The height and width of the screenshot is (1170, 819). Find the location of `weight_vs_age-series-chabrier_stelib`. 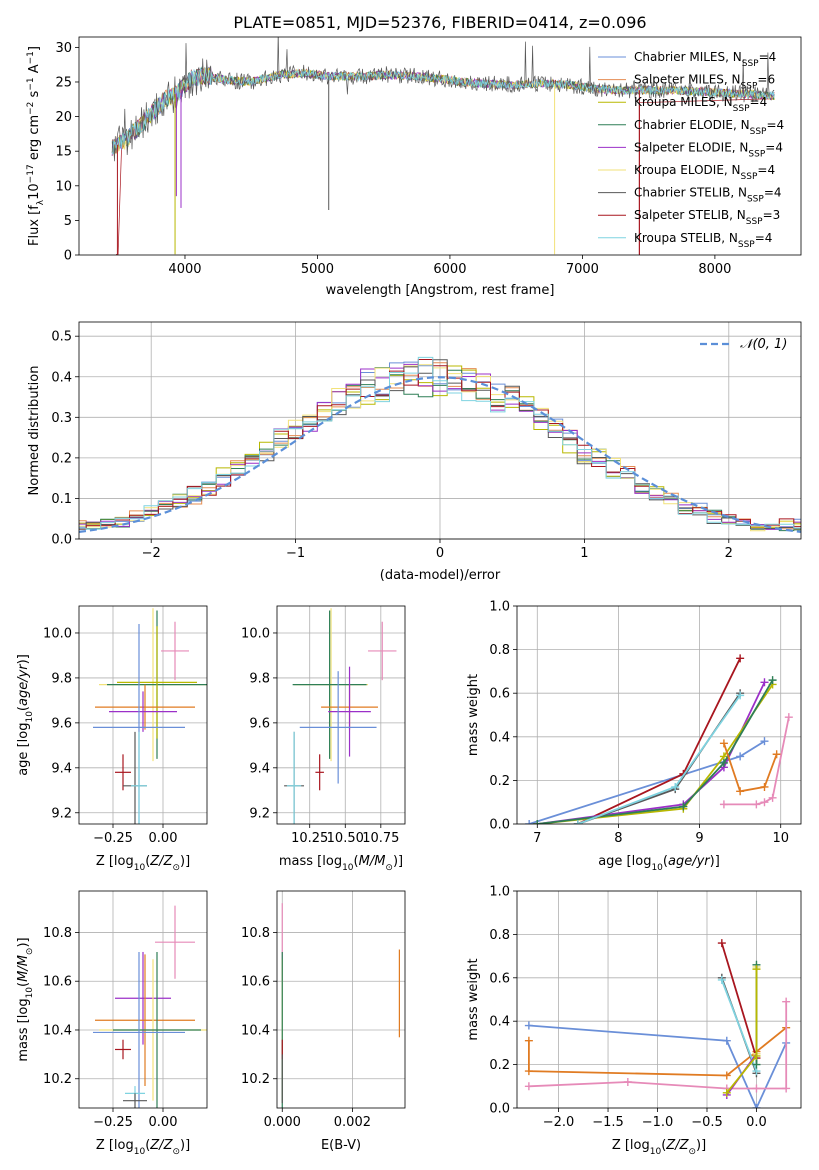

weight_vs_age-series-chabrier_stelib is located at coordinates (659, 758).